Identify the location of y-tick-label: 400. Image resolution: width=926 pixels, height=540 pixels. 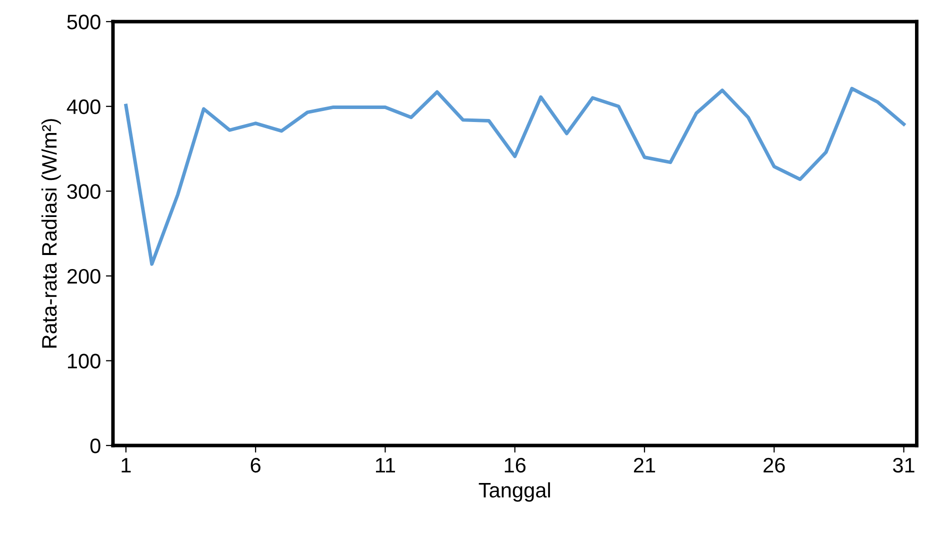
(83, 106).